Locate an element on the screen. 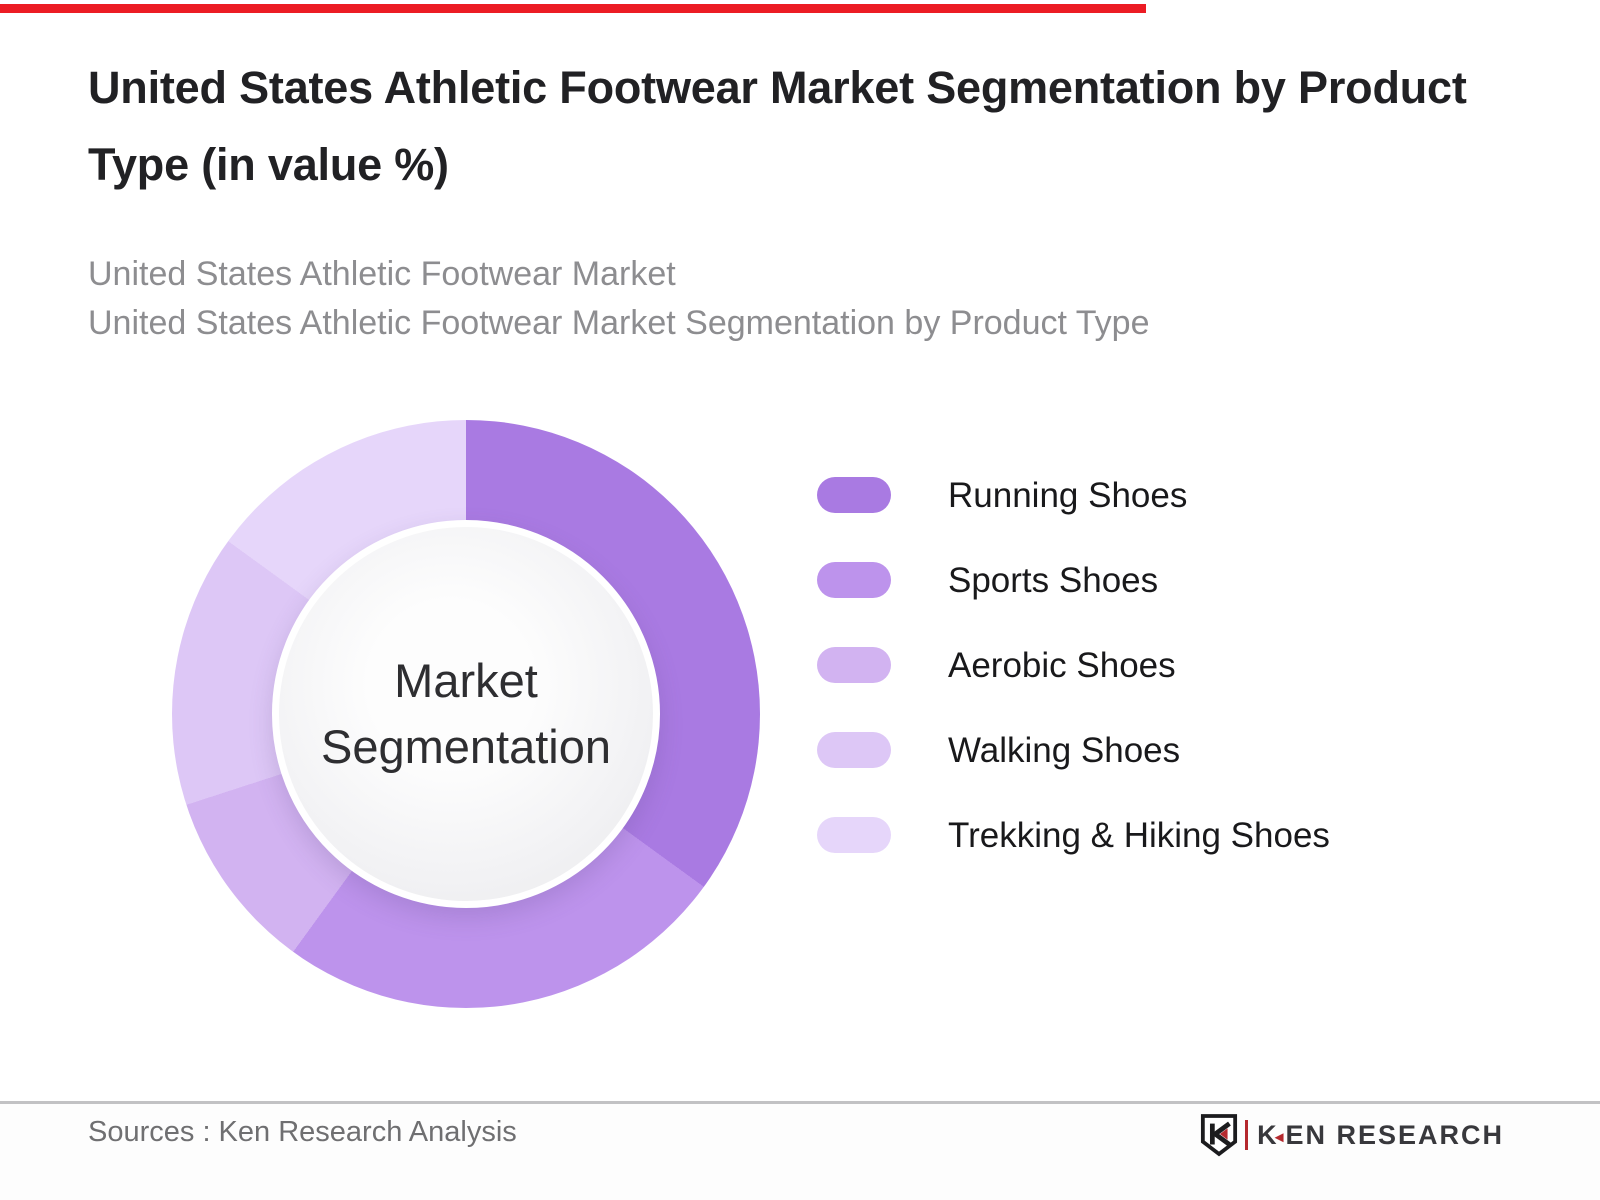  brand-logo: K◄EN RESEARCH is located at coordinates (1352, 1135).